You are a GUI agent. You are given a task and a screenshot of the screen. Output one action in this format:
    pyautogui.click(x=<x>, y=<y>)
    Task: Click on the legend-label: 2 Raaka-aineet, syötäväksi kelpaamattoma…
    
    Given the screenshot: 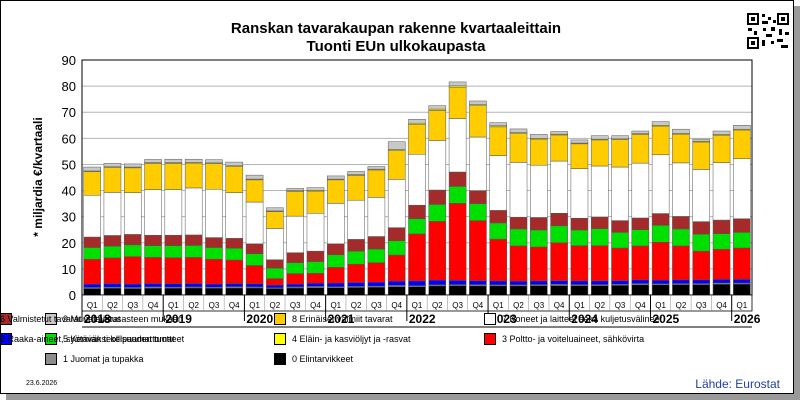 What is the action you would take?
    pyautogui.click(x=87, y=339)
    